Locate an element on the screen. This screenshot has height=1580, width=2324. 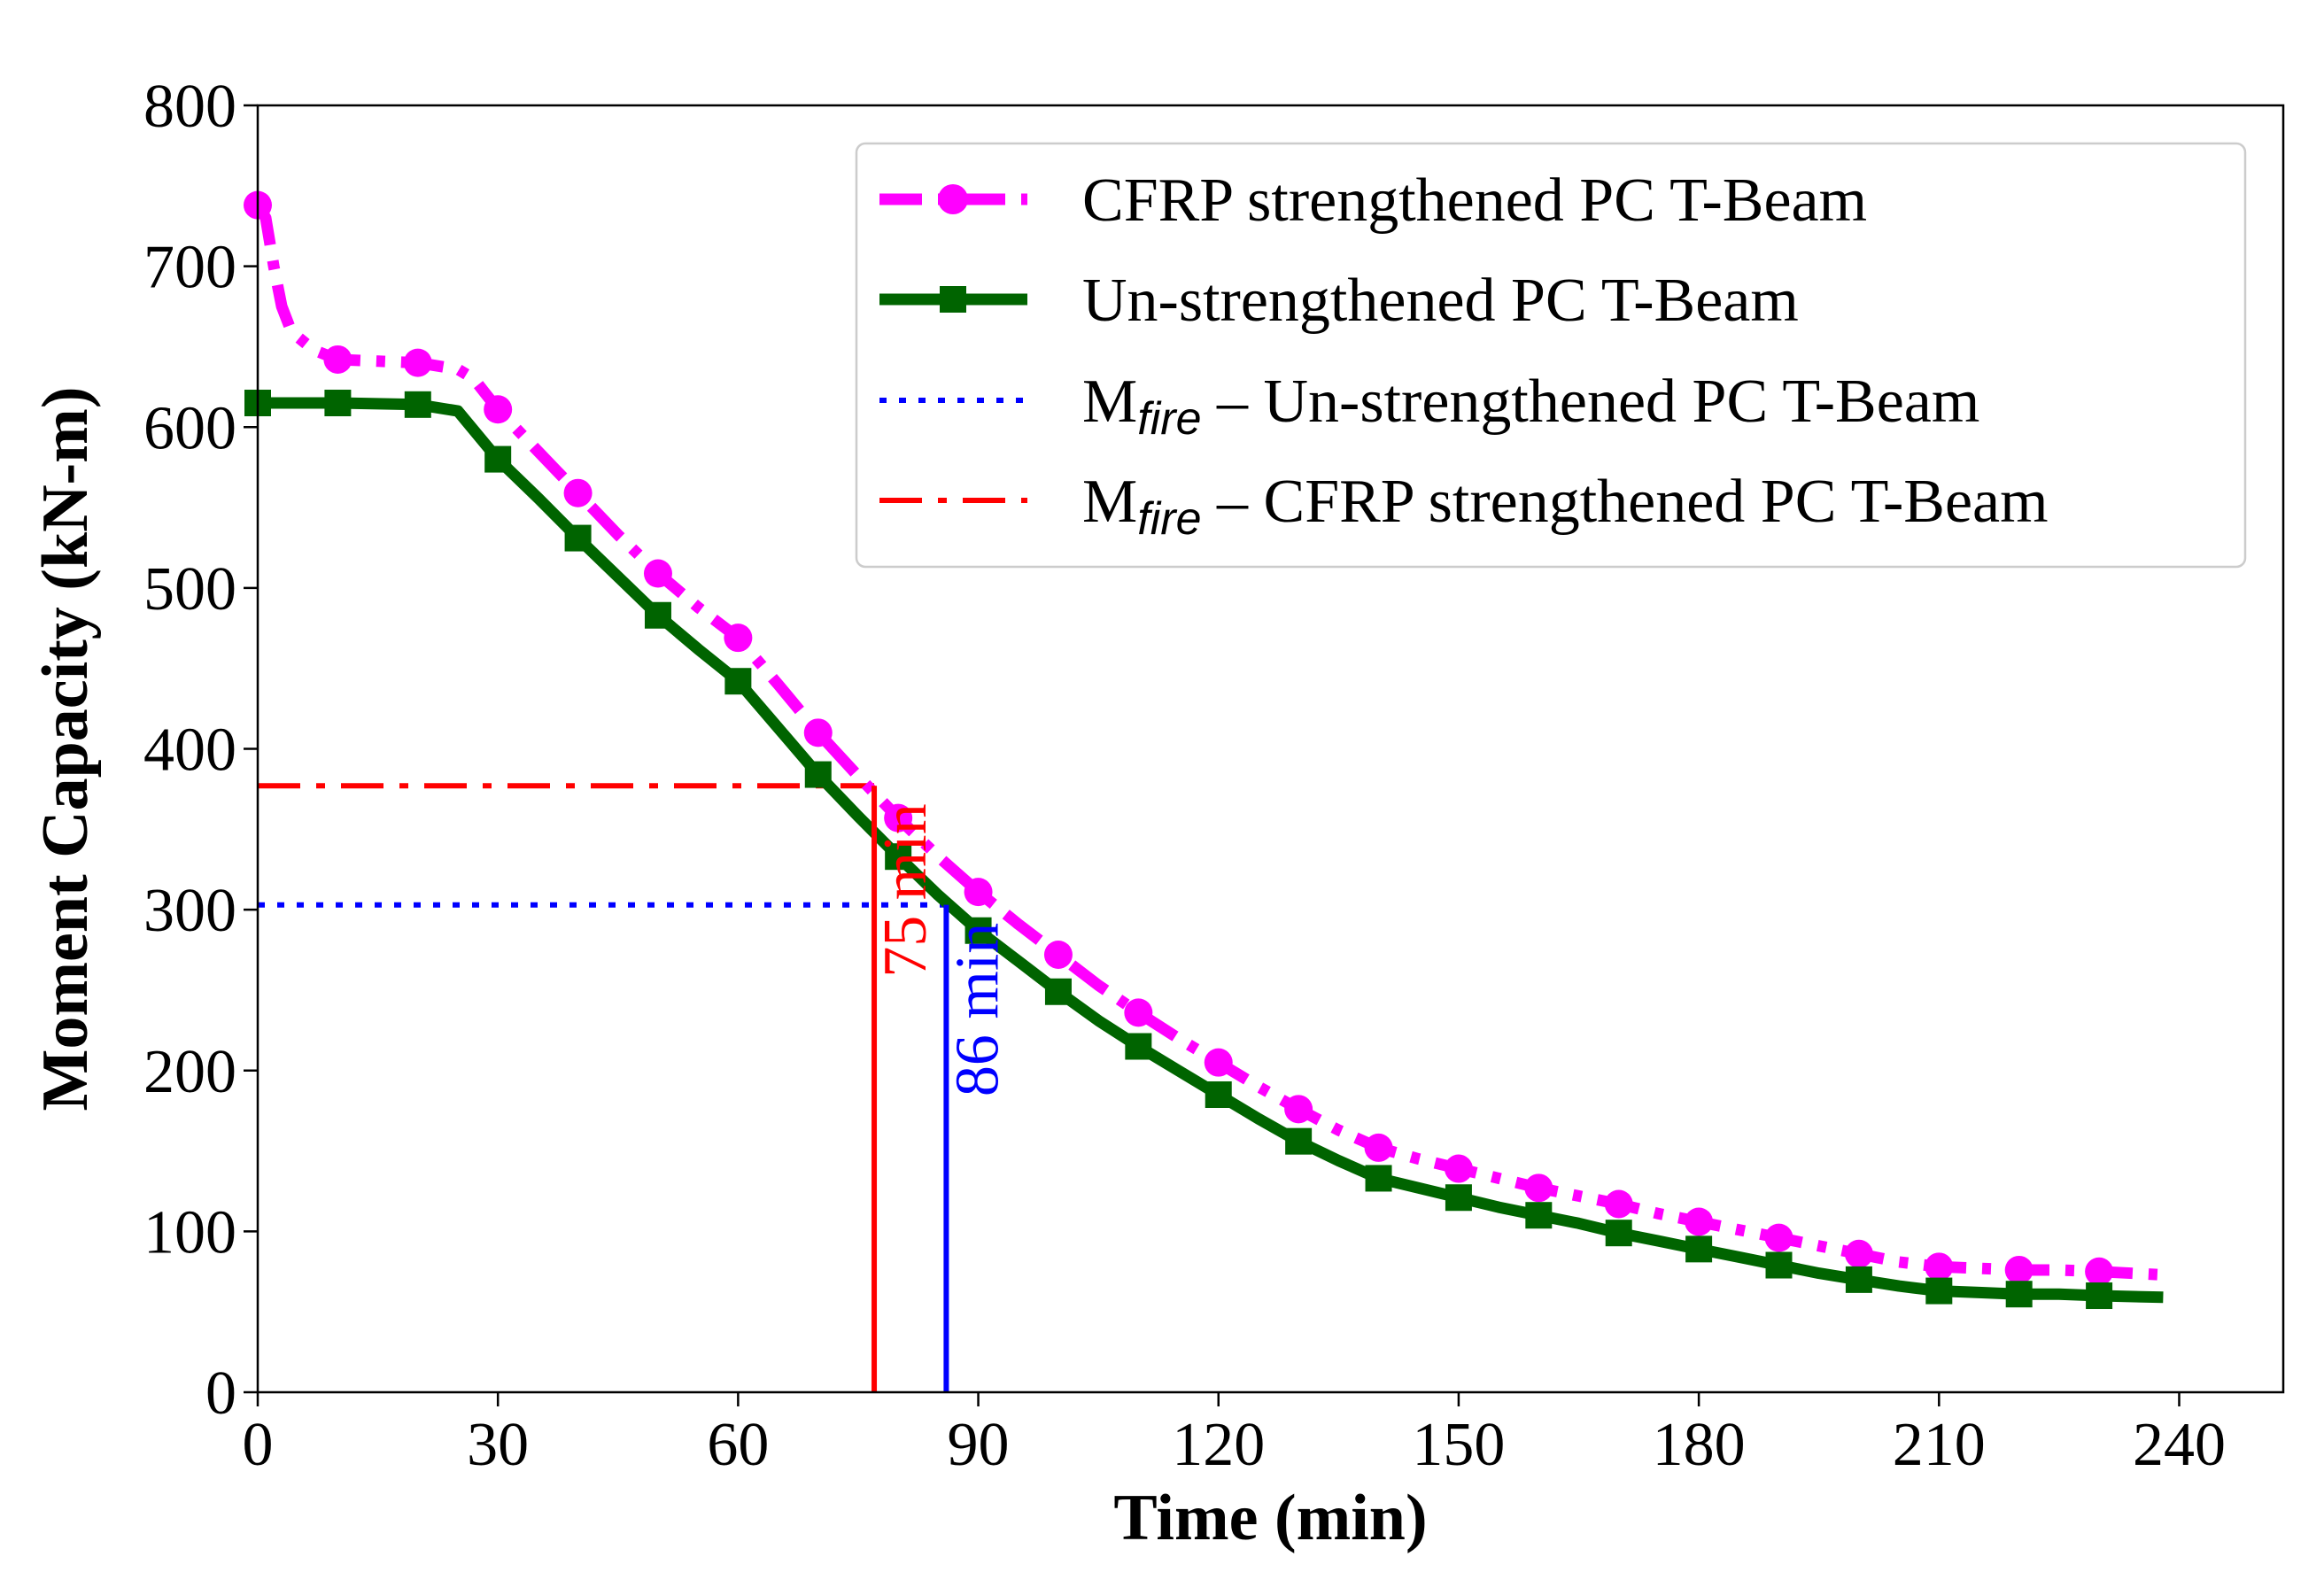
x-tick-label-210: 210 is located at coordinates (1939, 1445).